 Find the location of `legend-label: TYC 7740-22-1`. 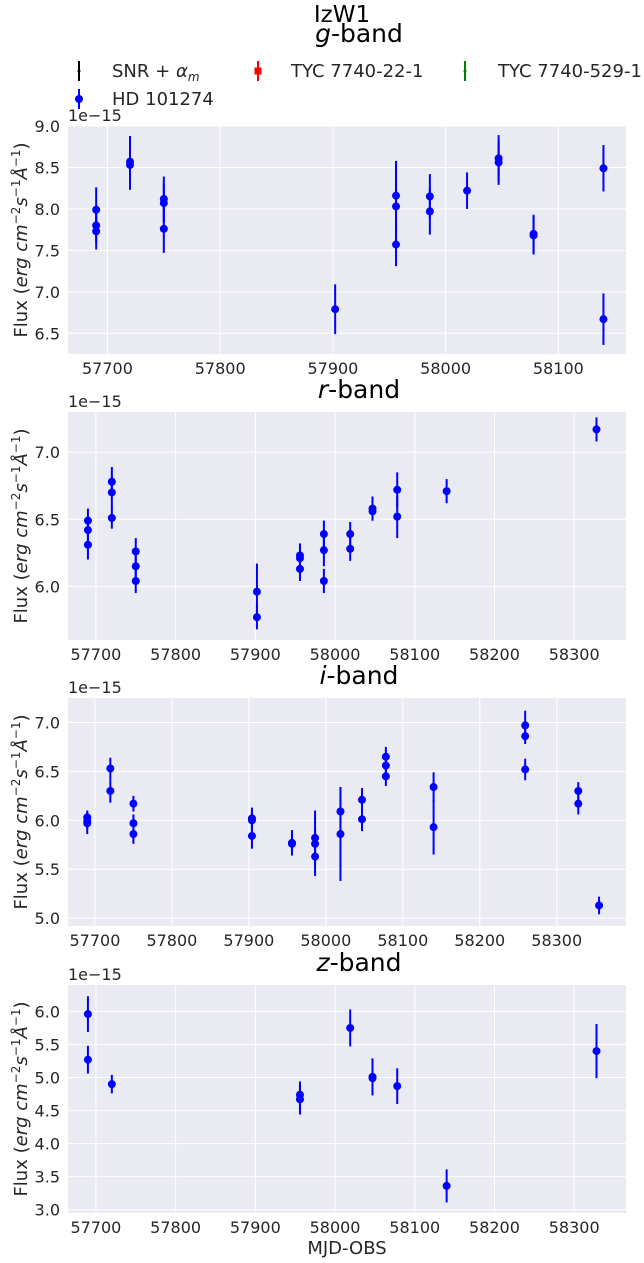

legend-label: TYC 7740-22-1 is located at coordinates (356, 71).